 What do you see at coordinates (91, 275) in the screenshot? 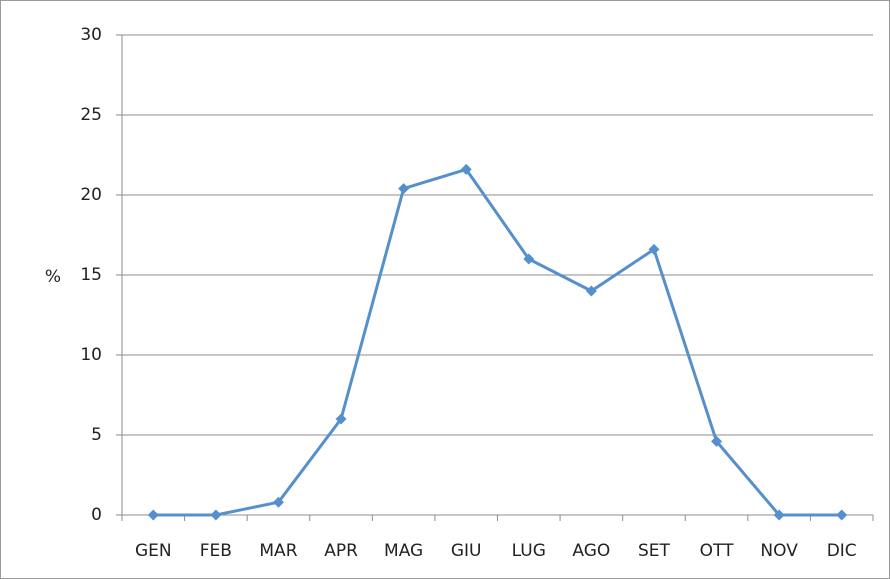
I see `y-tick-label: 15` at bounding box center [91, 275].